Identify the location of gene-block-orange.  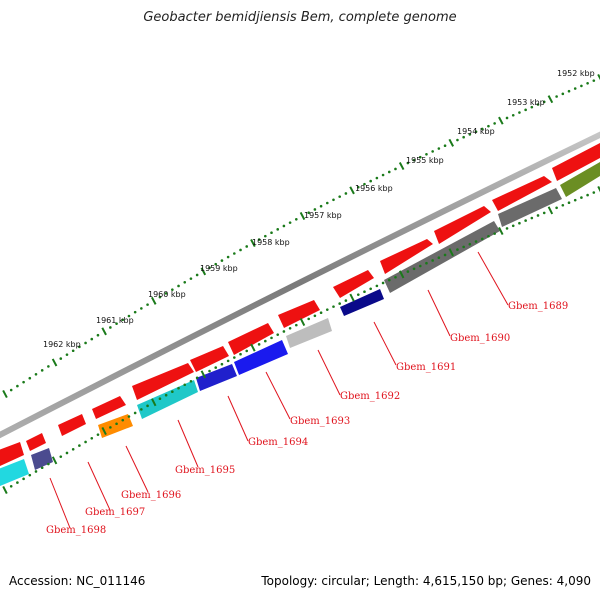
(115, 426).